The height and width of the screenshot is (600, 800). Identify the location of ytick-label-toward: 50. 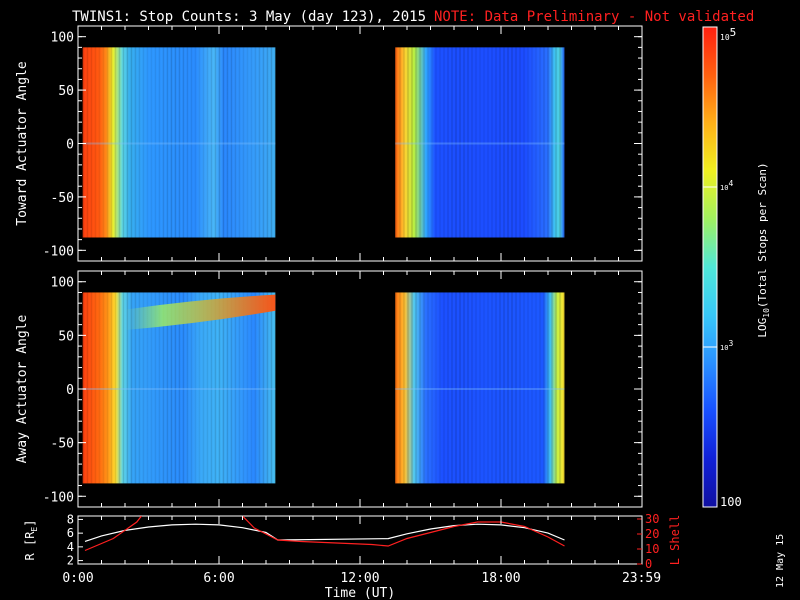
(66, 91).